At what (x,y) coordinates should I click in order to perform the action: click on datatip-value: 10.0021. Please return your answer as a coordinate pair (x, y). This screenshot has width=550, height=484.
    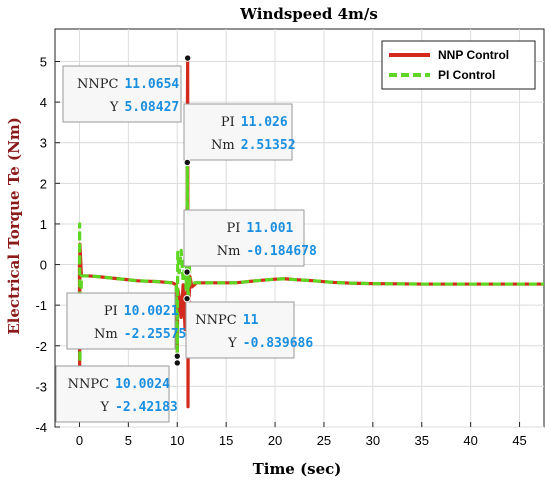
    Looking at the image, I should click on (151, 311).